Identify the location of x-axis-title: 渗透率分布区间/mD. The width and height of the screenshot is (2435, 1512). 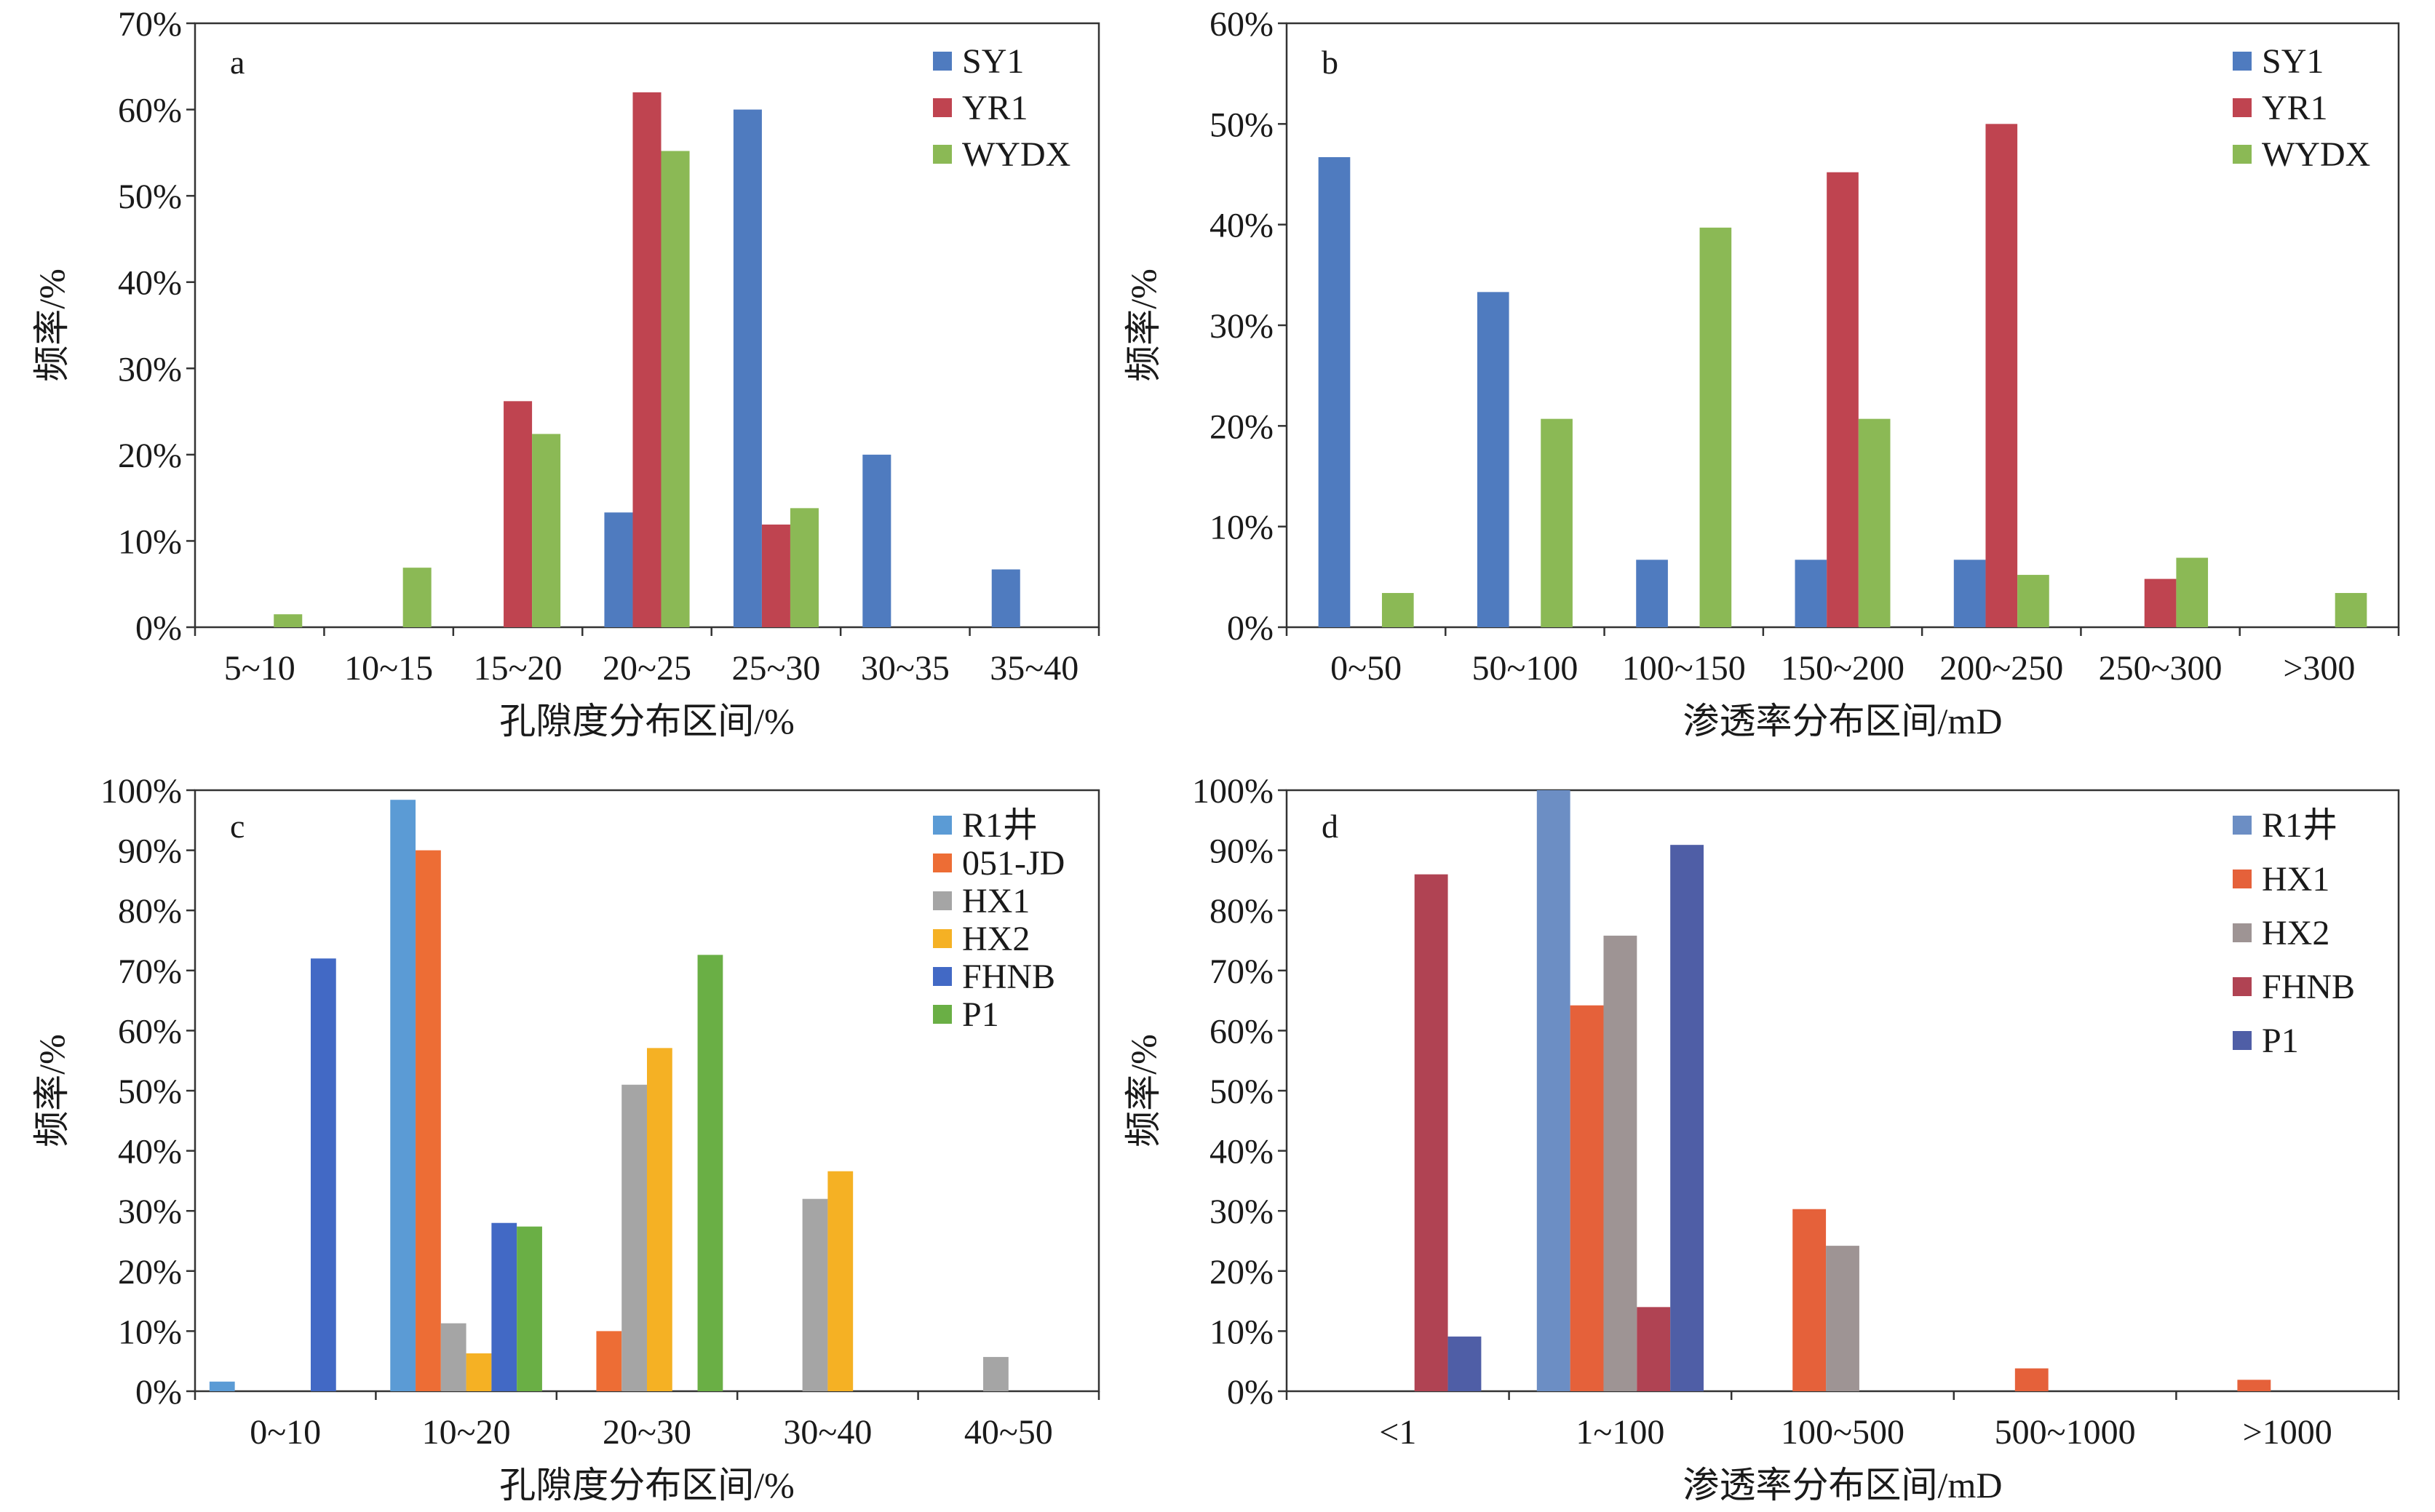
(1843, 721).